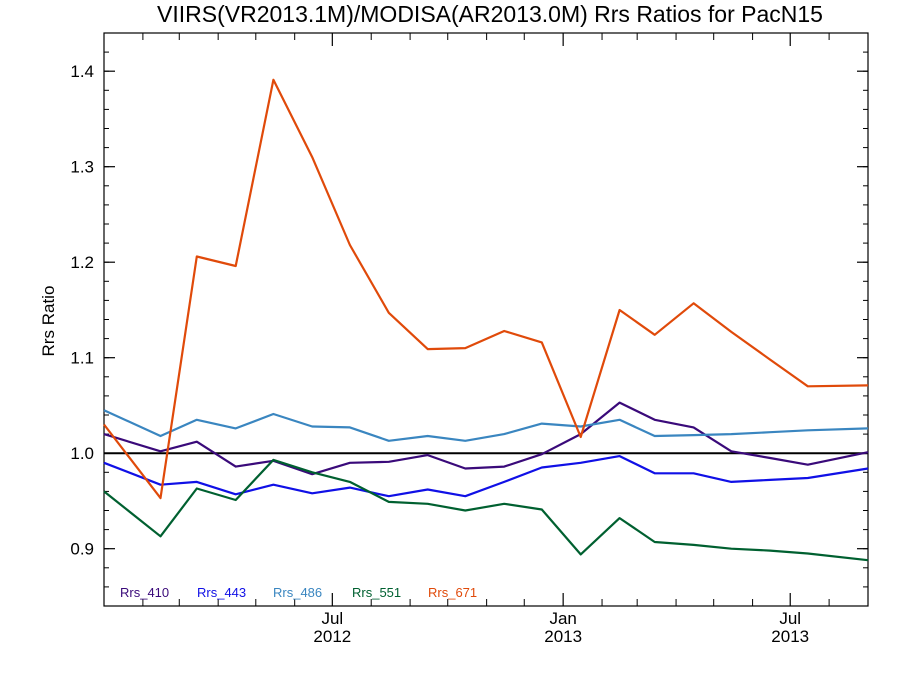  I want to click on legend-item-rrs-443: Rrs_443, so click(221, 592).